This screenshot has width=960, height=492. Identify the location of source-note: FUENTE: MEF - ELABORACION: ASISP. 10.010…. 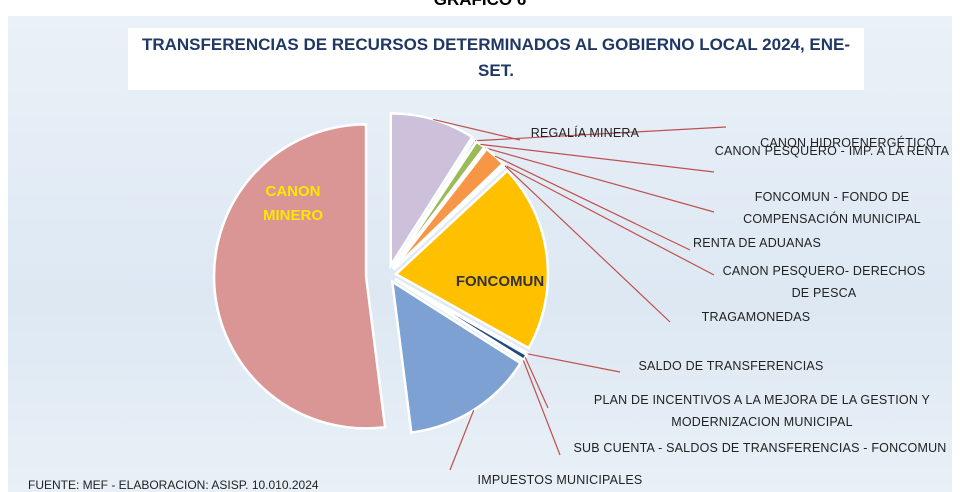
(173, 485).